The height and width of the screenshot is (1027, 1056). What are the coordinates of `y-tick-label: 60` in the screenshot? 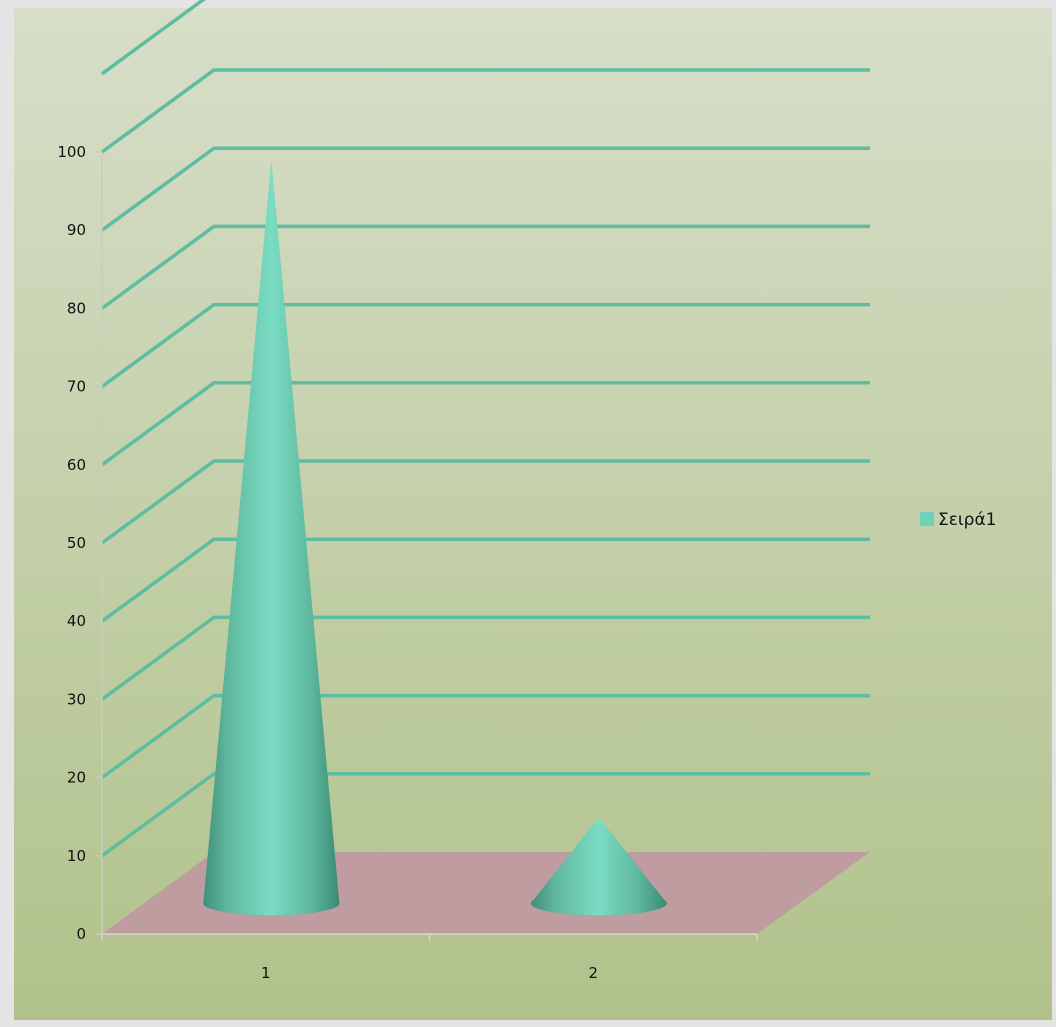 It's located at (76, 465).